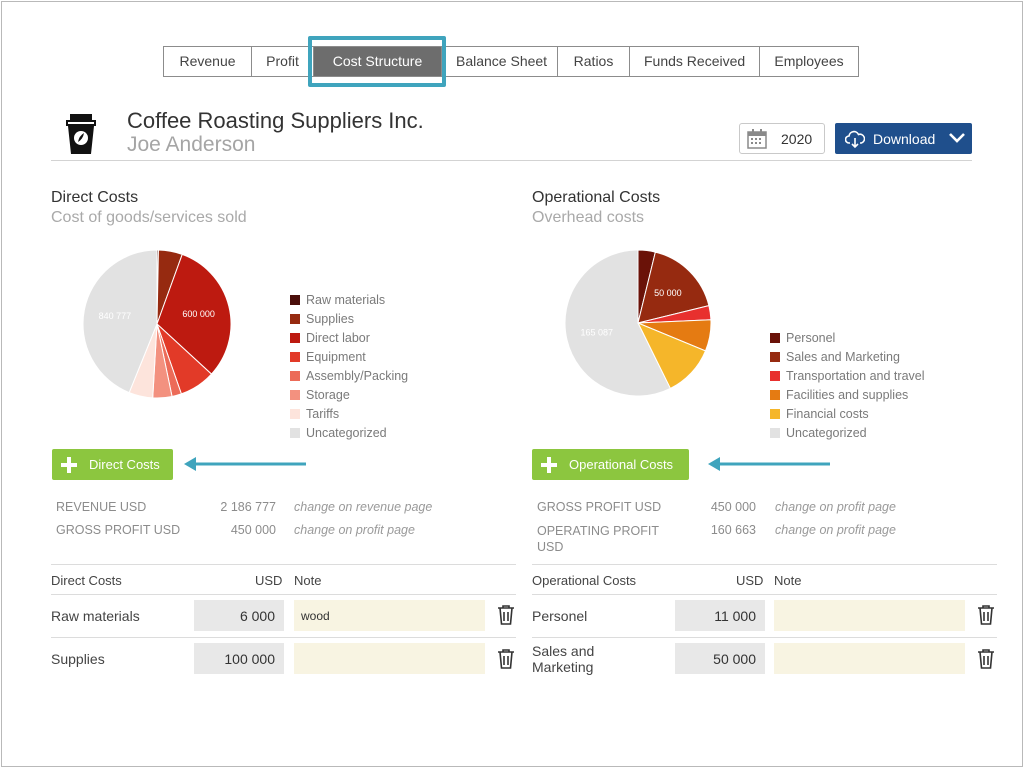 The image size is (1024, 768). What do you see at coordinates (81, 134) in the screenshot?
I see `coffee-cup-icon` at bounding box center [81, 134].